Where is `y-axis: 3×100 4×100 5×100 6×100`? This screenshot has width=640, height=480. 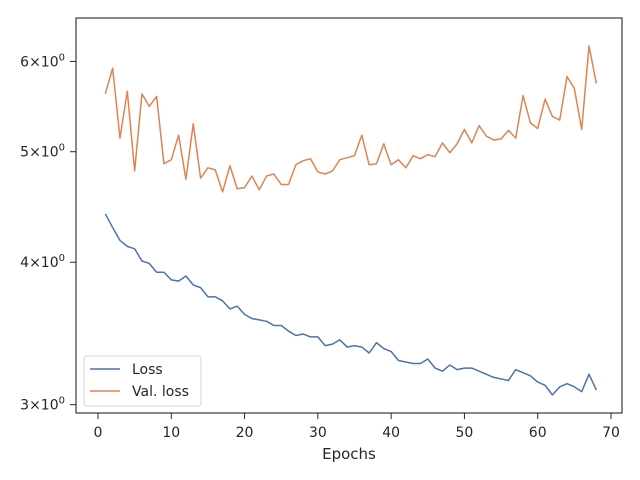
y-axis: 3×100 4×100 5×100 6×100 is located at coordinates (48, 233).